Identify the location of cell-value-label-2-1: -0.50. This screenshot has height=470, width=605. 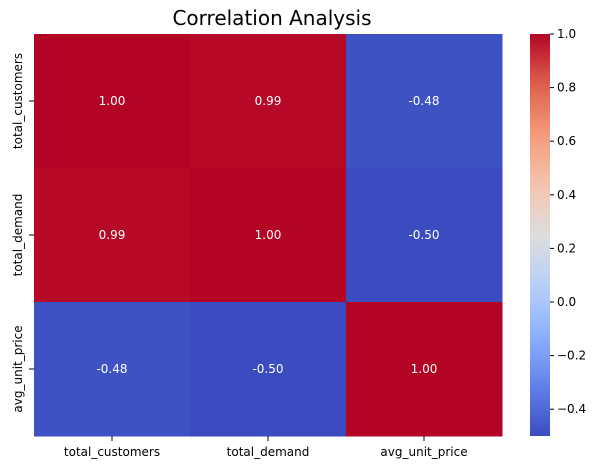
(267, 369).